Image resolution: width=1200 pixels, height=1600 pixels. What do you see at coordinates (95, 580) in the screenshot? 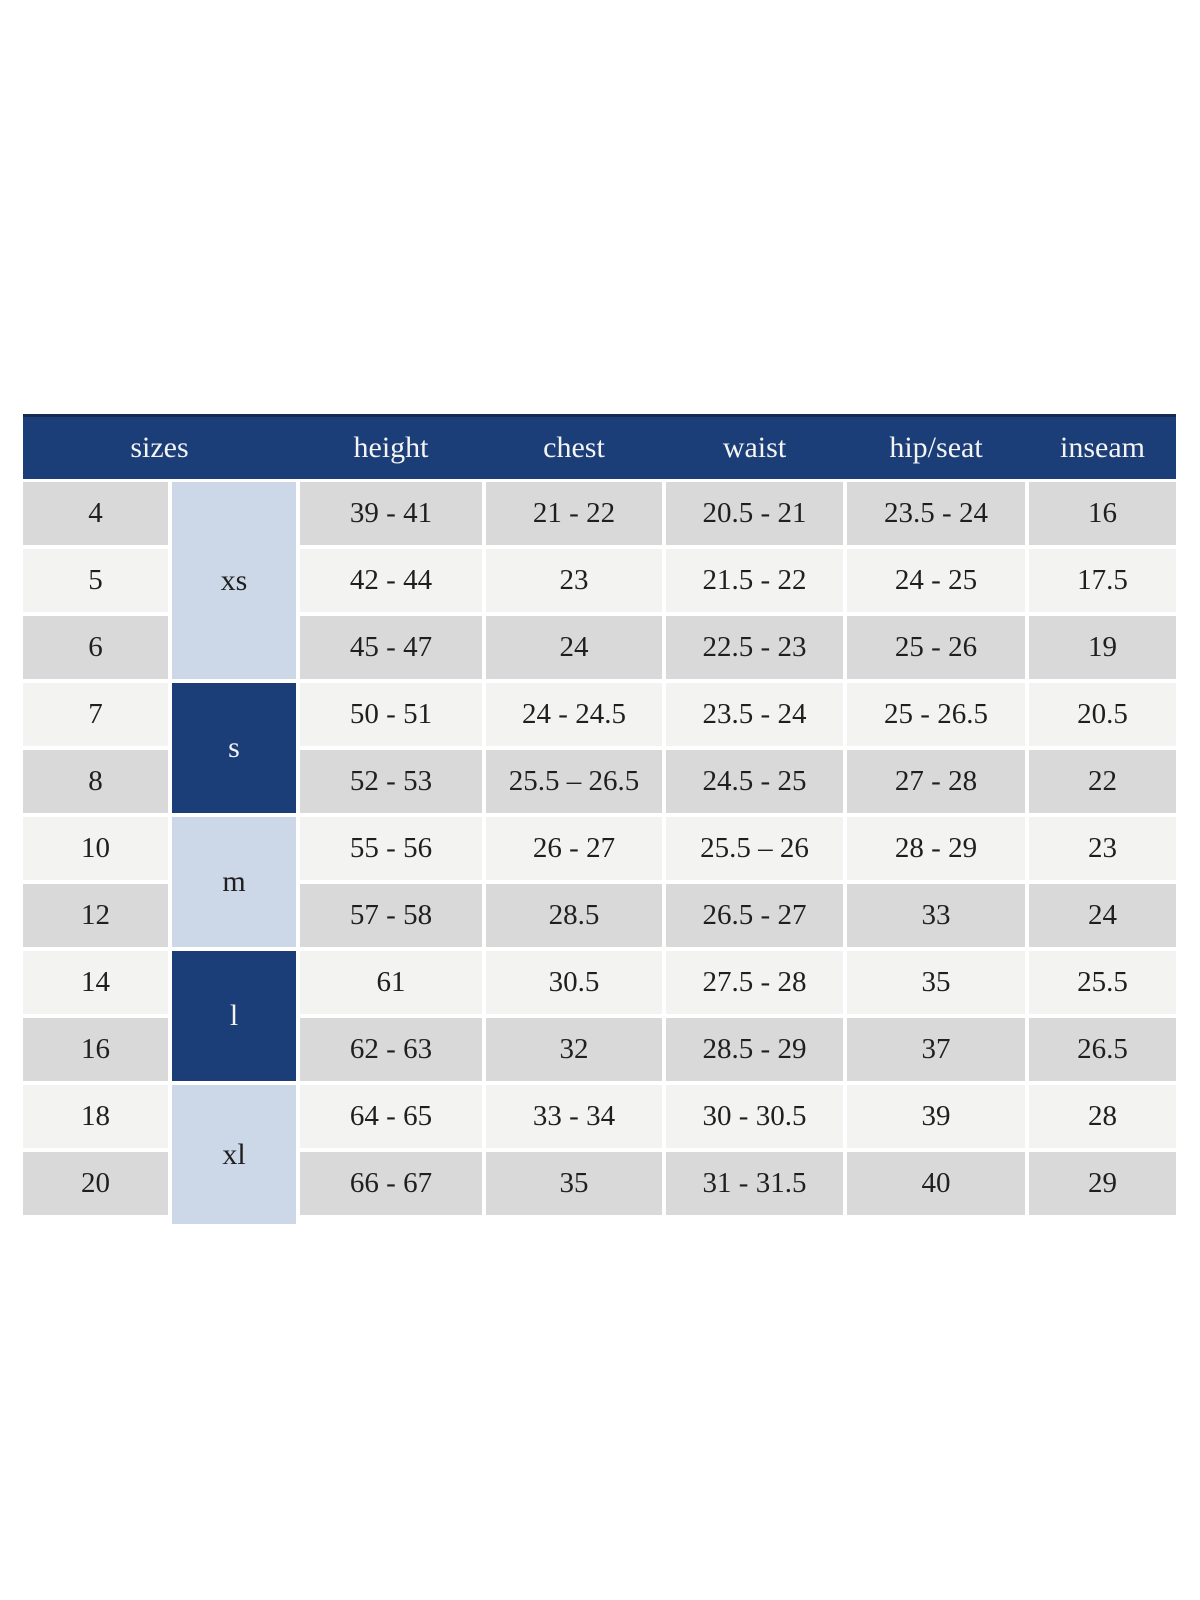
I see `size-cell: 5` at bounding box center [95, 580].